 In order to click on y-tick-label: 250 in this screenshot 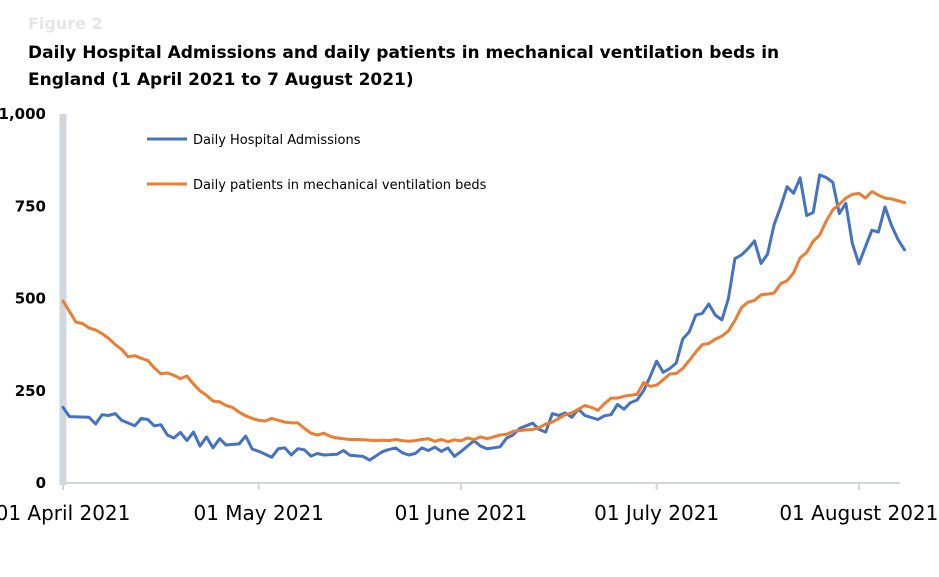, I will do `click(30, 391)`.